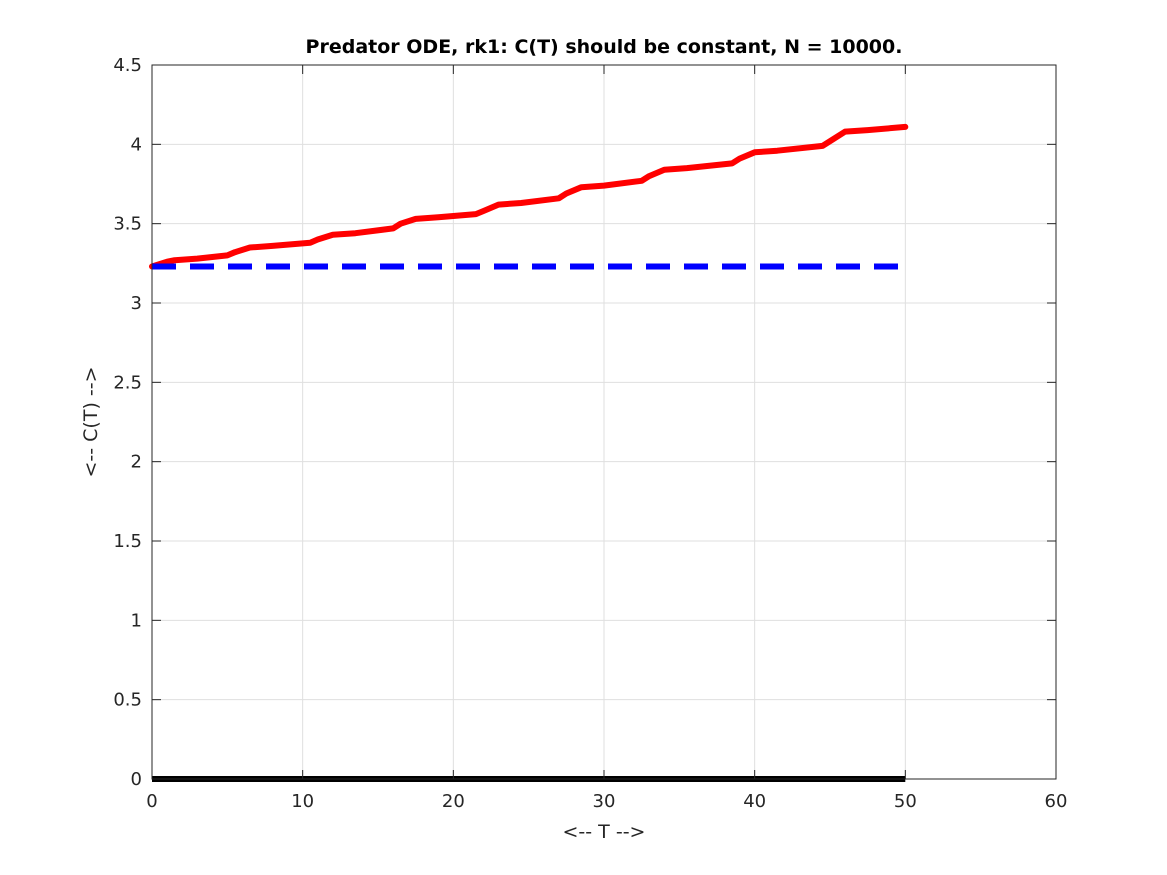 The height and width of the screenshot is (875, 1167). I want to click on series-red-line, so click(529, 196).